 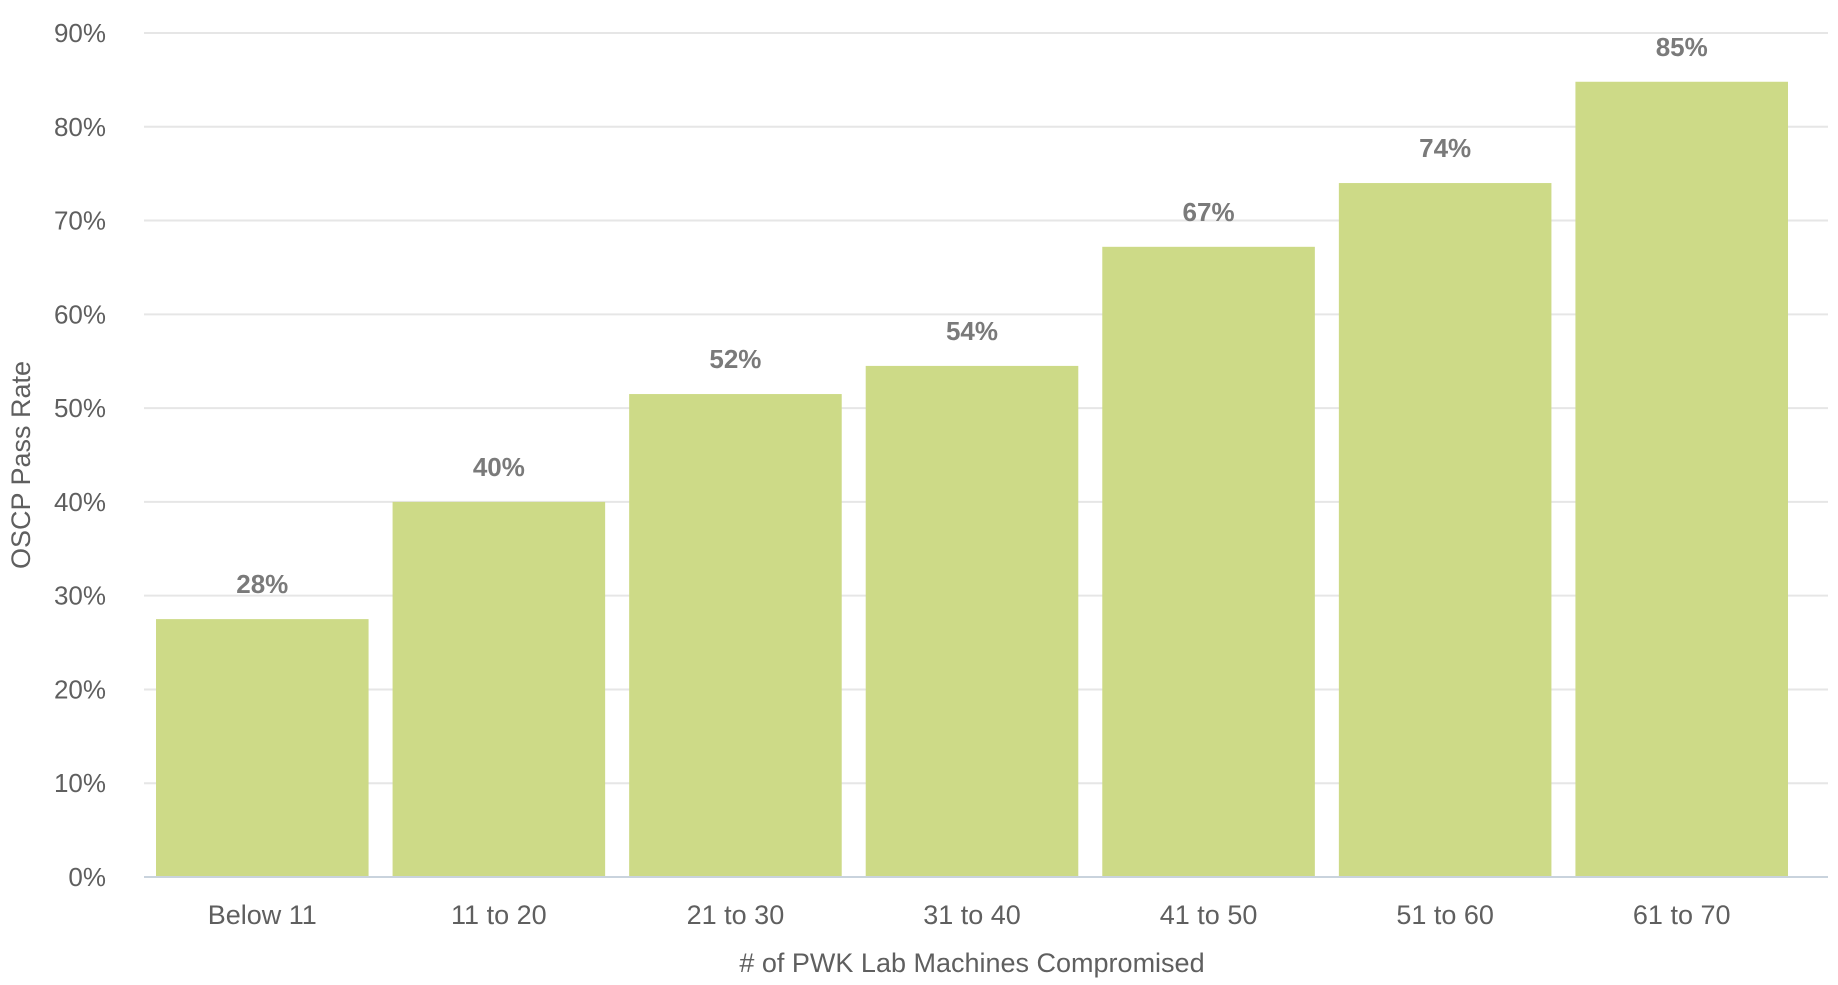 I want to click on x-tick-label: 51 to 60, so click(x=1445, y=915).